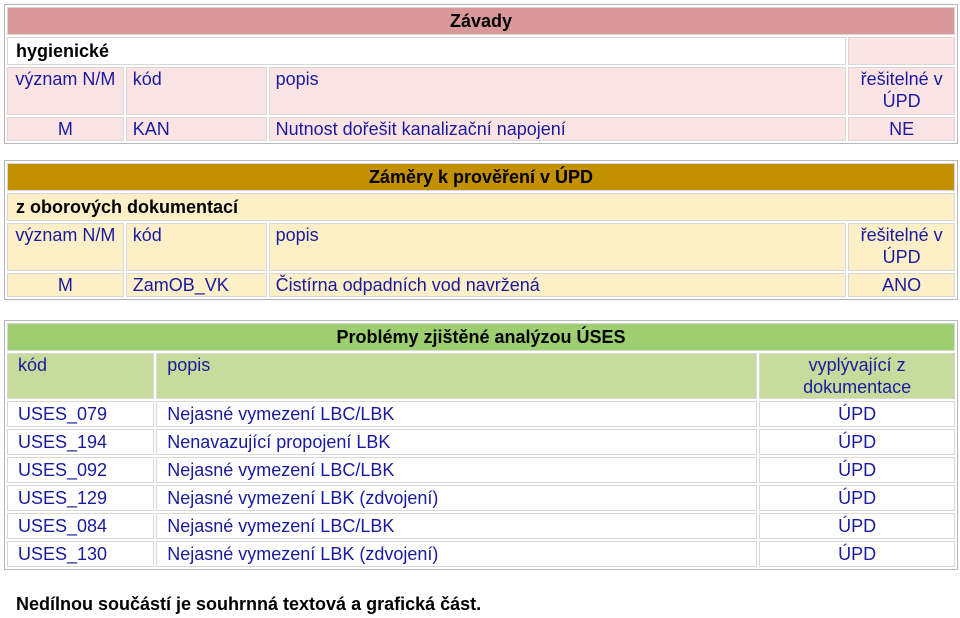 This screenshot has height=618, width=960. I want to click on defects-row-importance: M, so click(65, 129).